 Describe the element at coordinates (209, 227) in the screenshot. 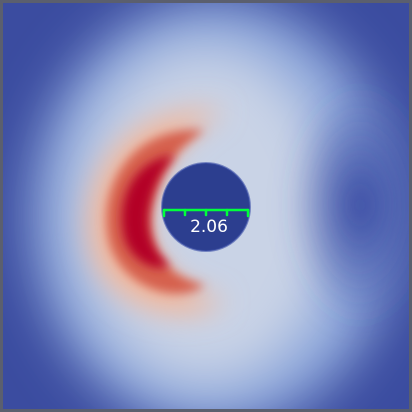

I see `ruler-distance-label: 2.06` at that location.